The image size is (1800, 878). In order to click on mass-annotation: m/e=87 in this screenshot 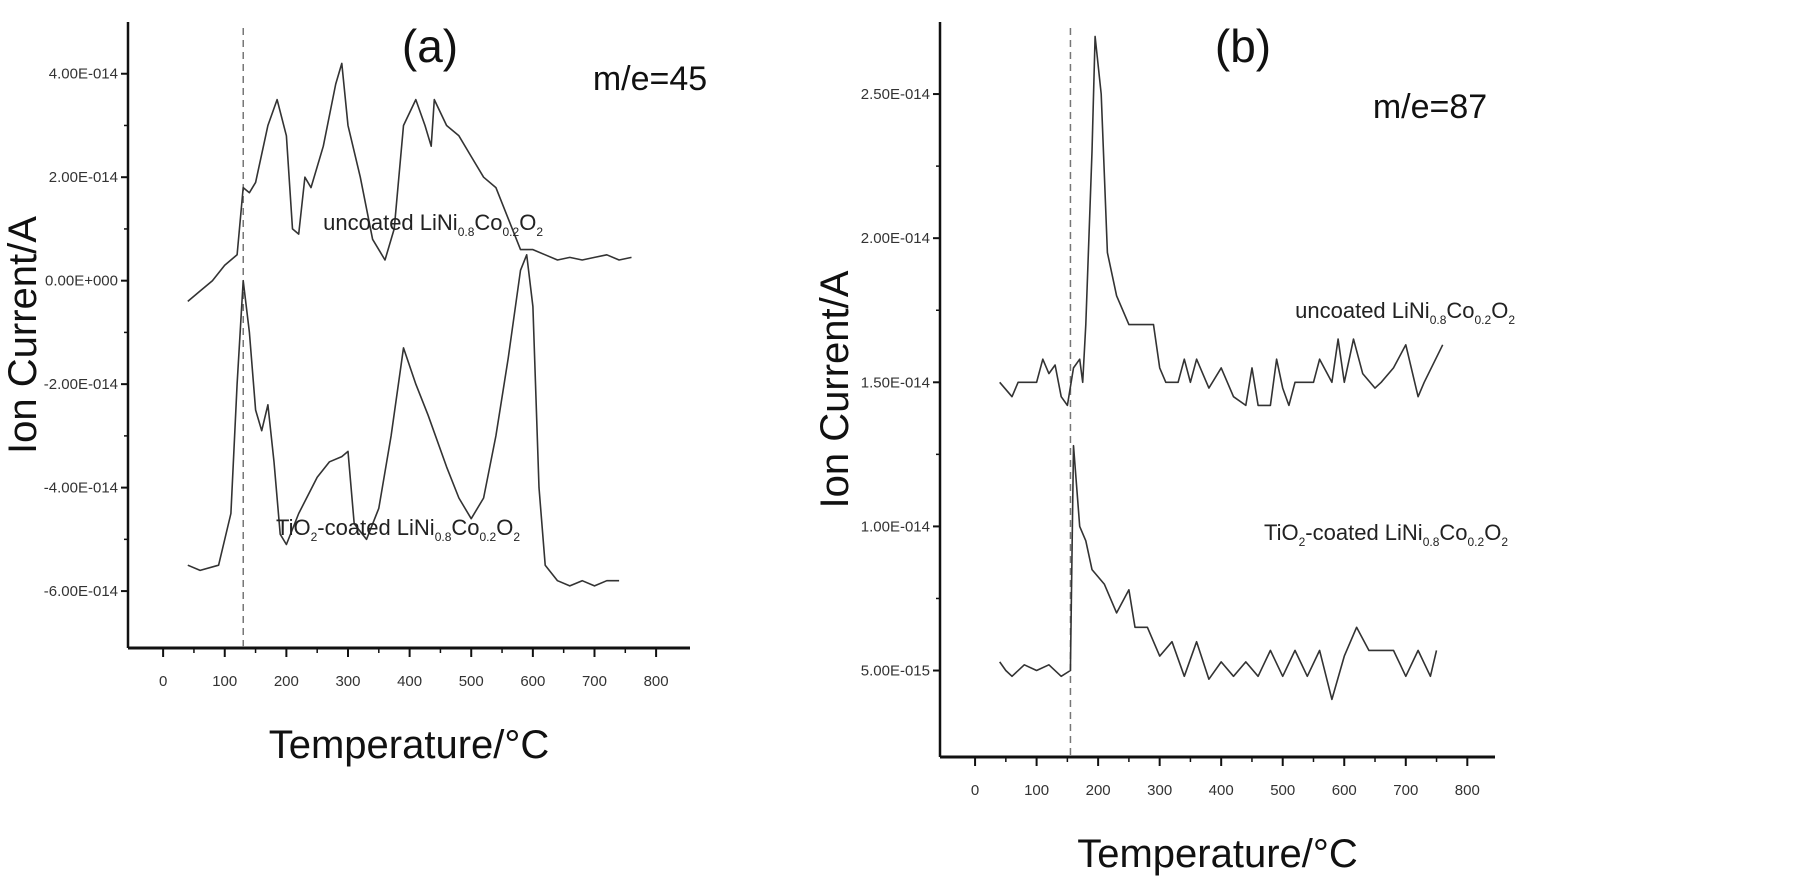, I will do `click(1430, 107)`.